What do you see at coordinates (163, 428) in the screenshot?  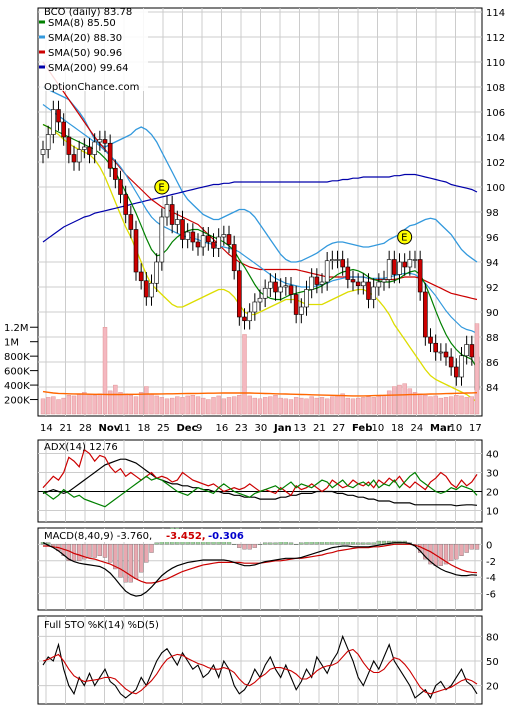 I see `x-tick-label: 25` at bounding box center [163, 428].